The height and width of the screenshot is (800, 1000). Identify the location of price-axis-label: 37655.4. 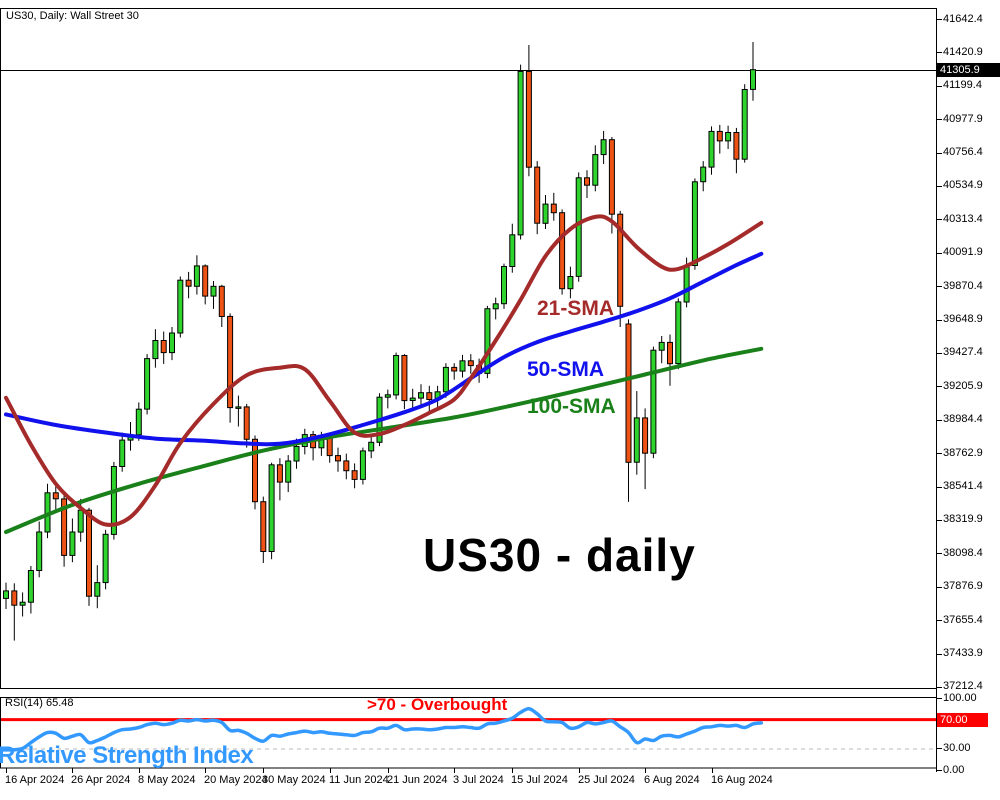
(963, 620).